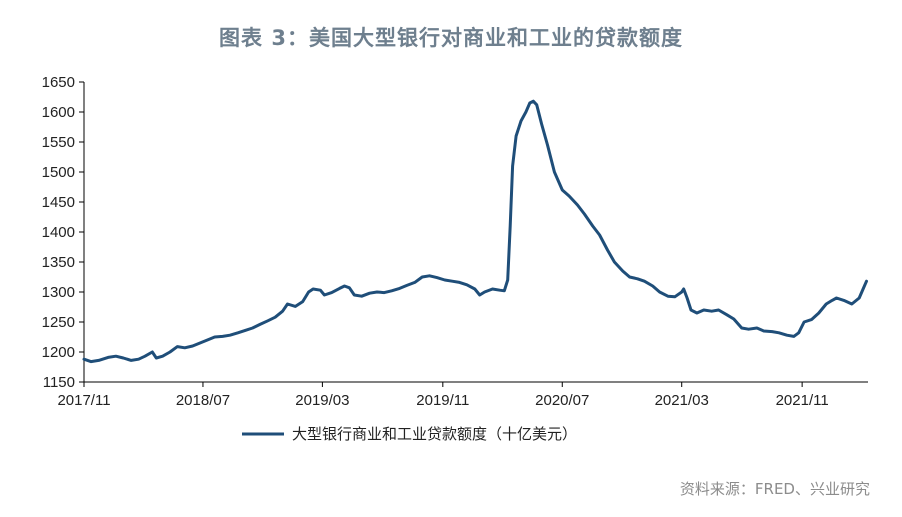  I want to click on x-tick-label: 2021/03, so click(682, 400).